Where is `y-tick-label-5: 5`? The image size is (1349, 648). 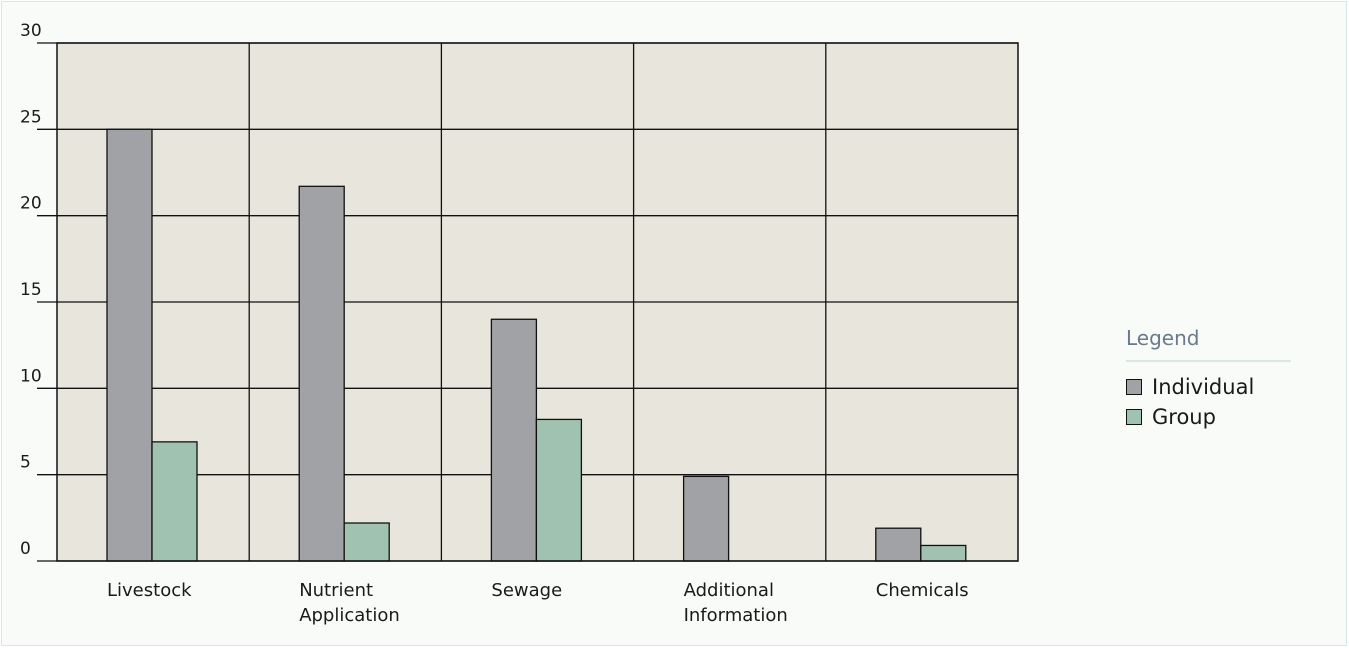 y-tick-label-5: 5 is located at coordinates (25, 463).